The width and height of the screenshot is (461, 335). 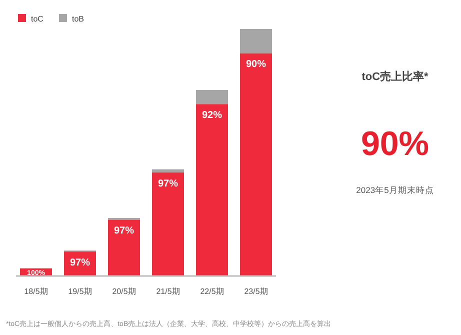 What do you see at coordinates (37, 19) in the screenshot?
I see `legend-label: toC` at bounding box center [37, 19].